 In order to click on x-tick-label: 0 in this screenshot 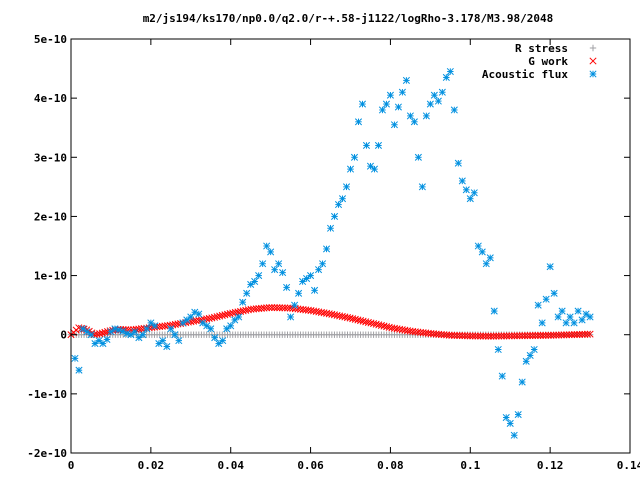, I will do `click(71, 465)`.